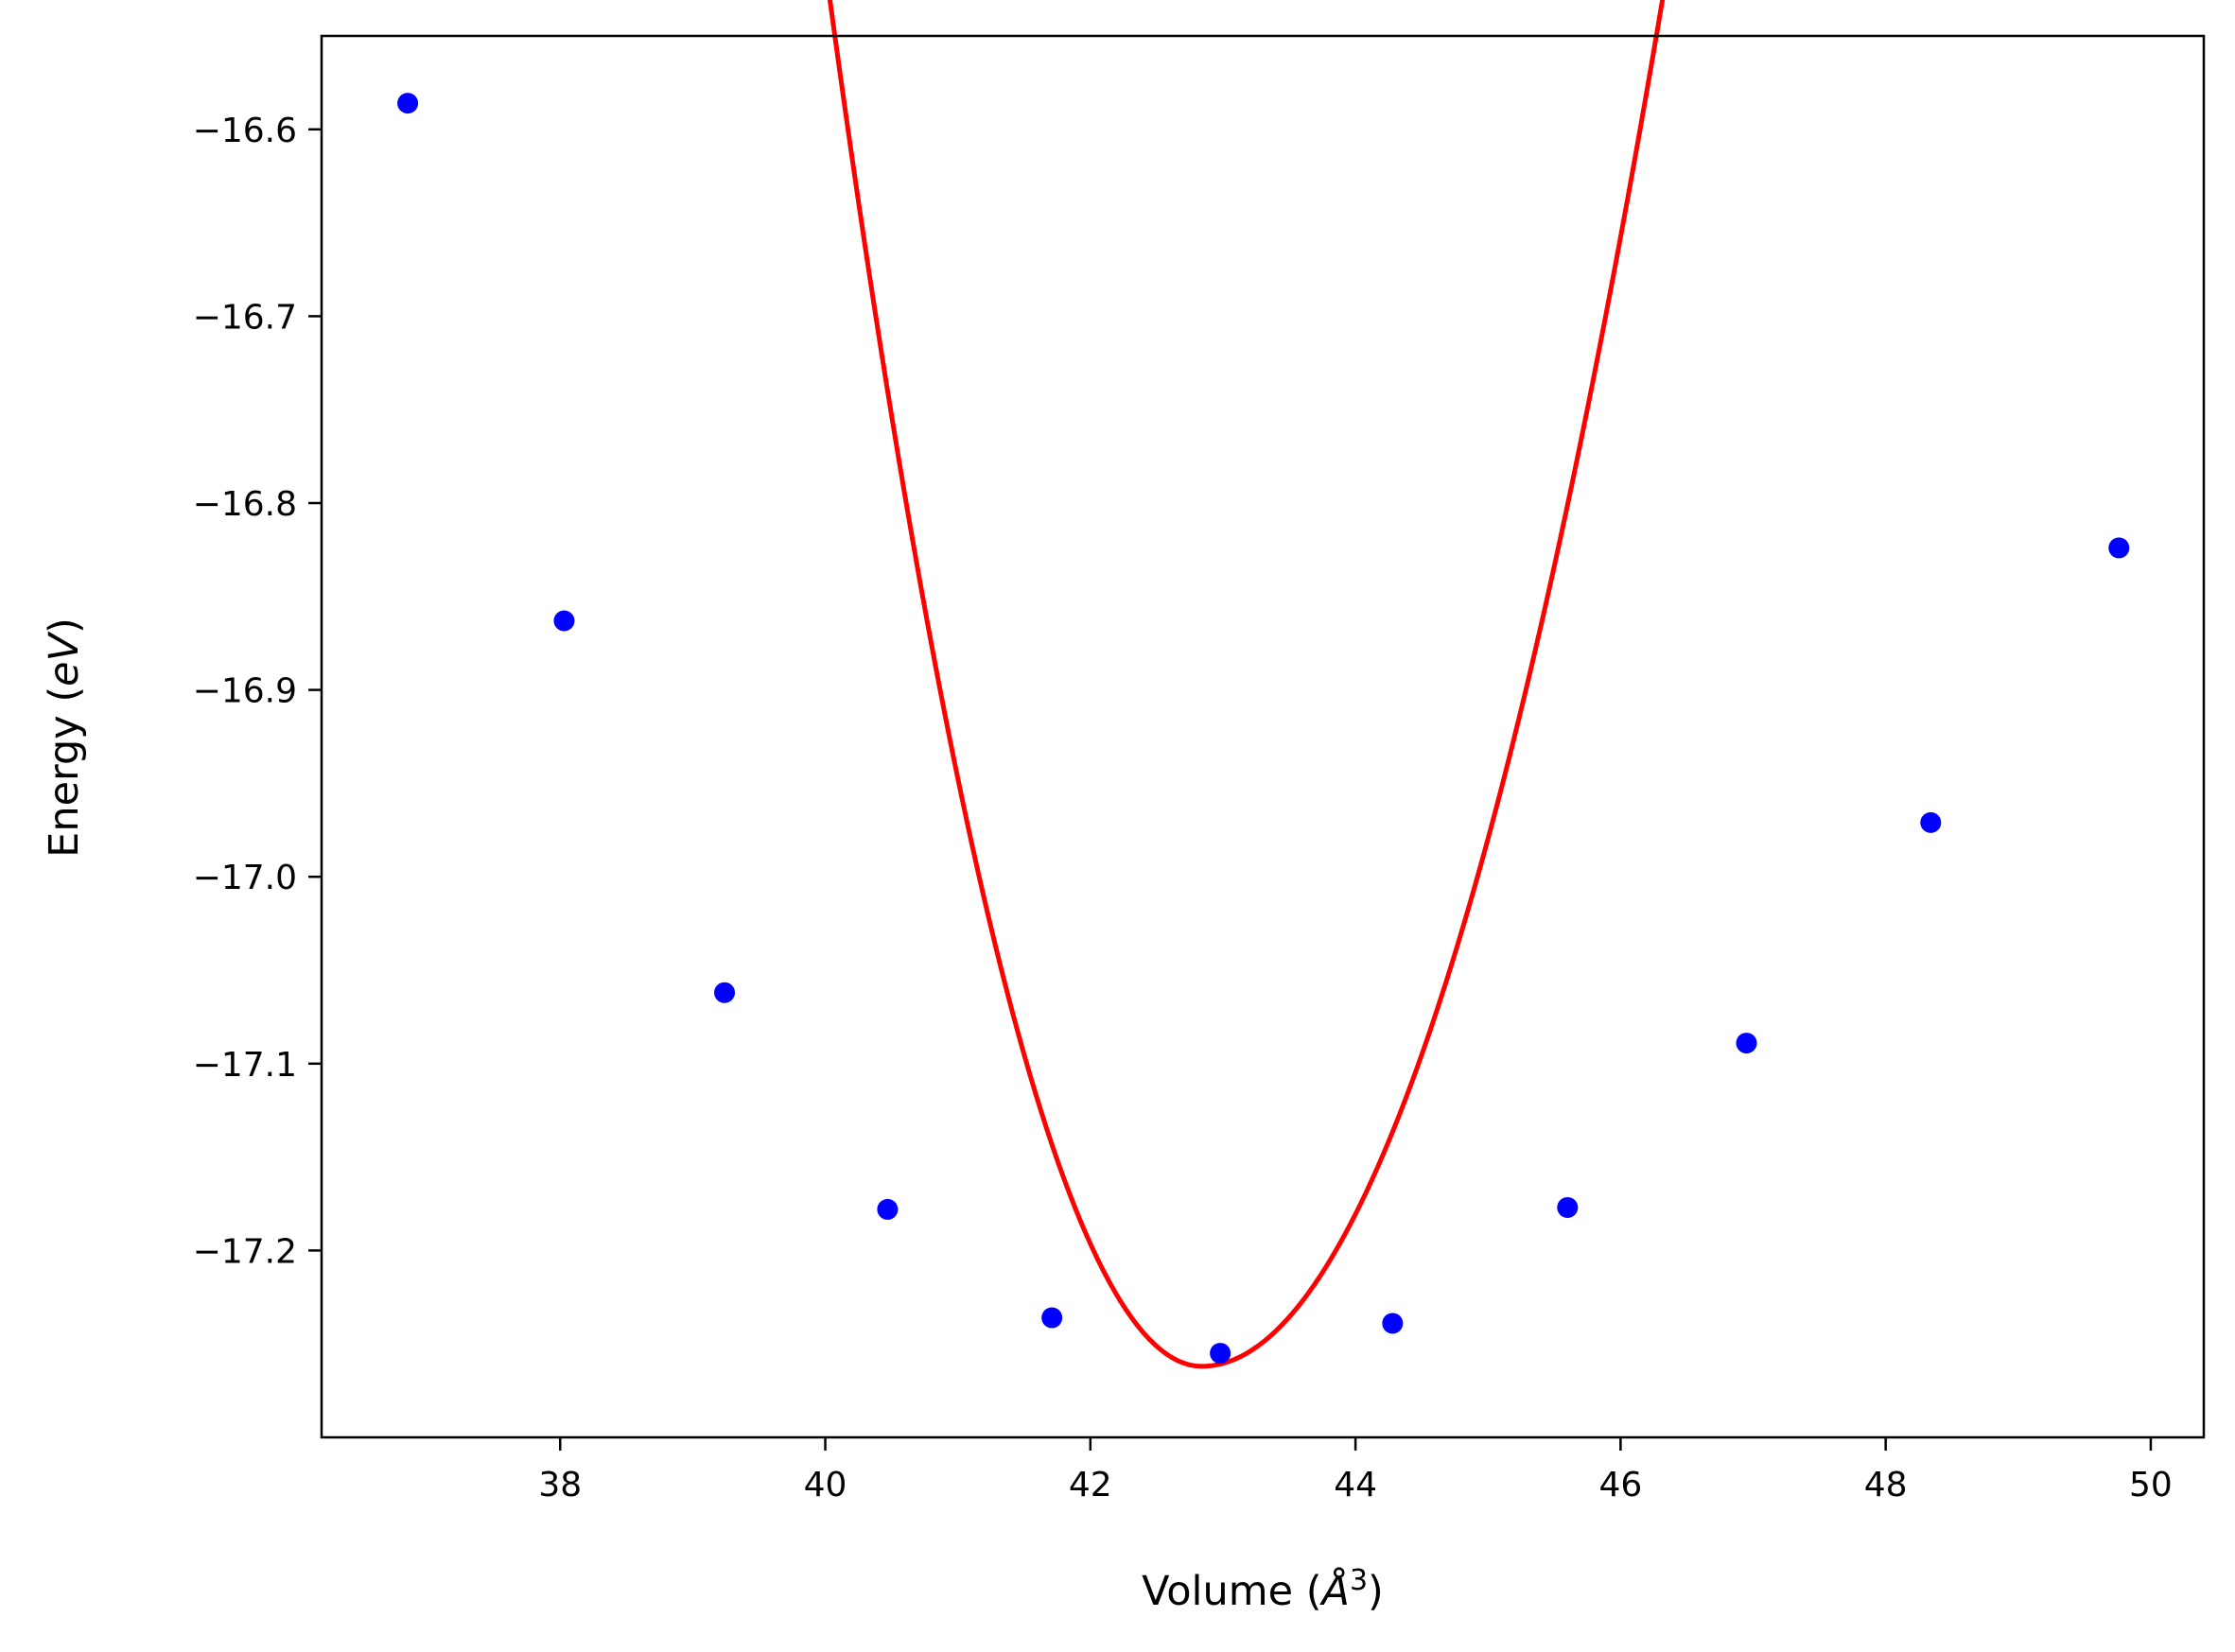 The width and height of the screenshot is (2235, 1652). I want to click on y-tick-label: −17.2, so click(245, 1251).